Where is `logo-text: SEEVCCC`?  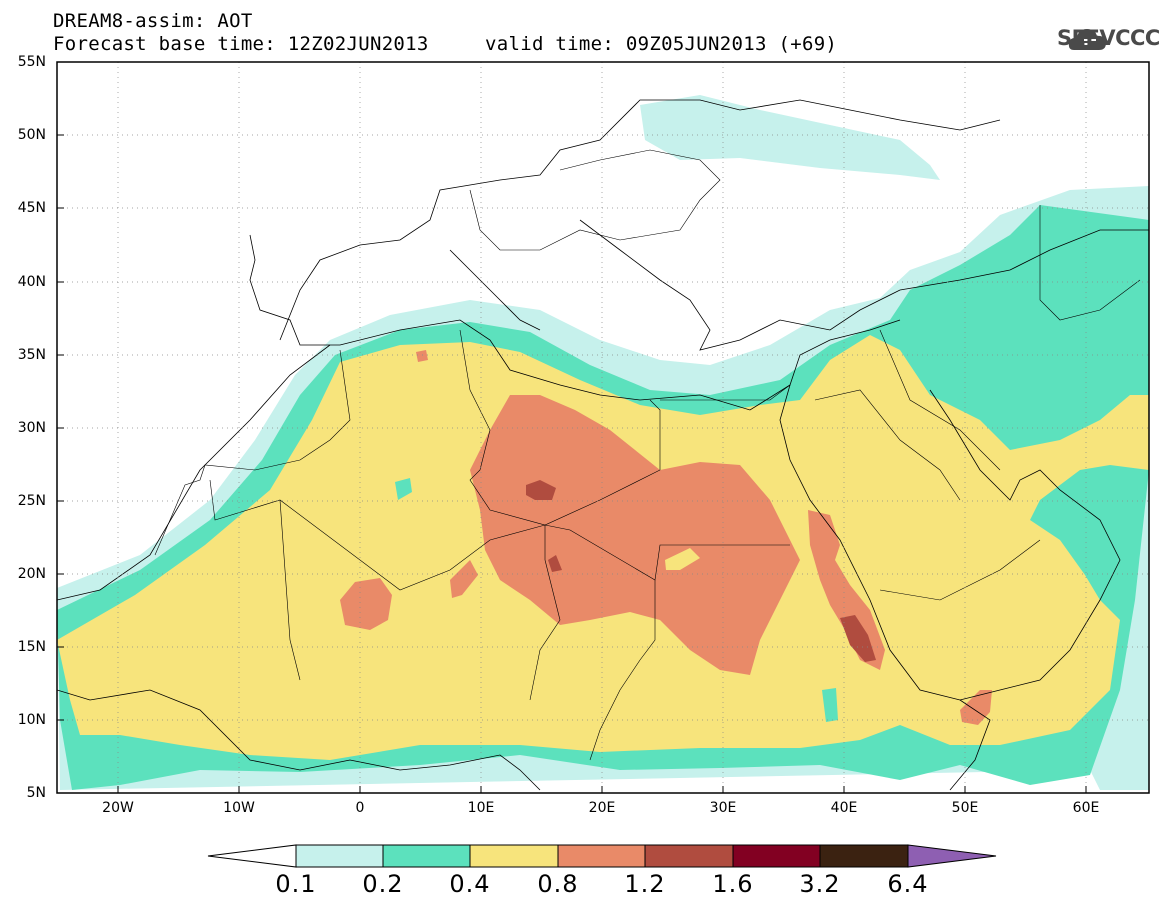 logo-text: SEEVCCC is located at coordinates (1108, 38).